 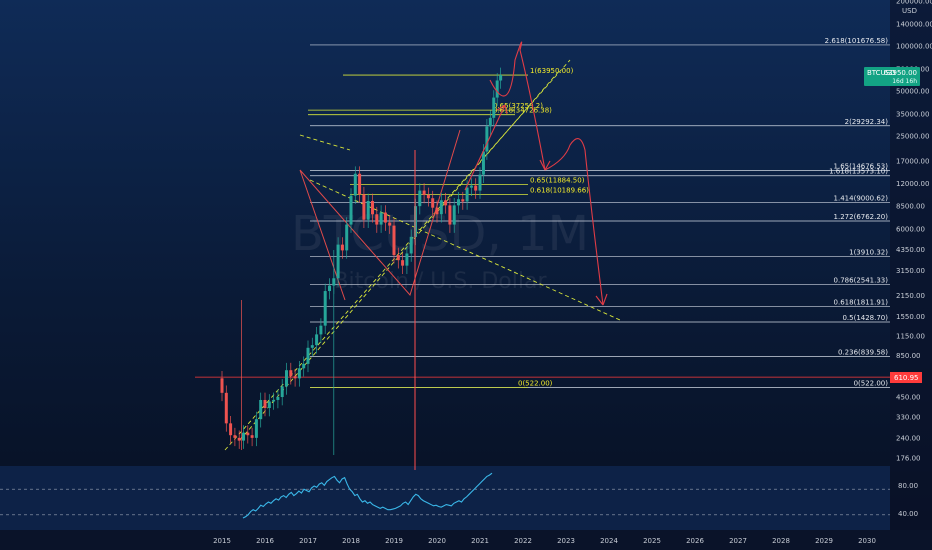 What do you see at coordinates (552, 71) in the screenshot?
I see `fib-mid-label-0: 1(63950.00)` at bounding box center [552, 71].